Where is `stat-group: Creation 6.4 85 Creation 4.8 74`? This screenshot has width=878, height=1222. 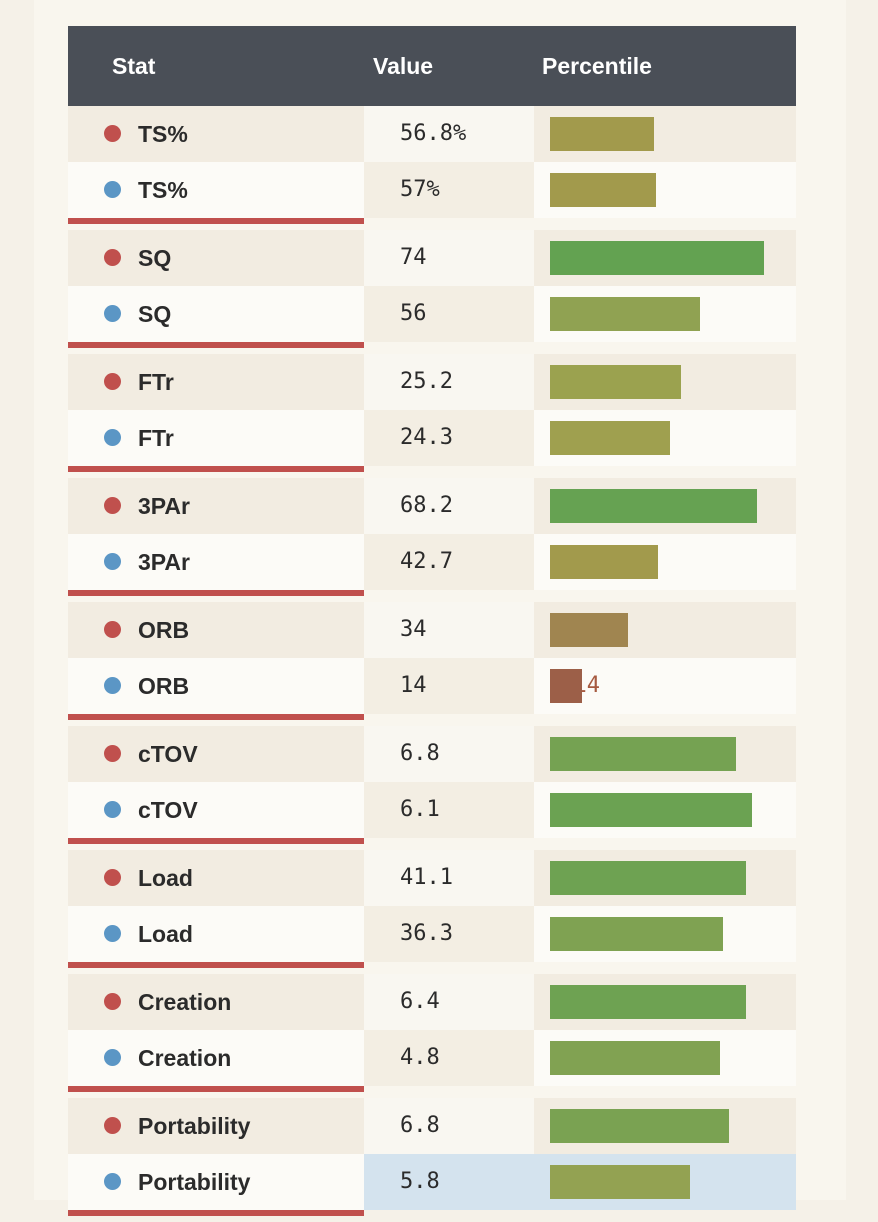 stat-group: Creation 6.4 85 Creation 4.8 74 is located at coordinates (432, 1036).